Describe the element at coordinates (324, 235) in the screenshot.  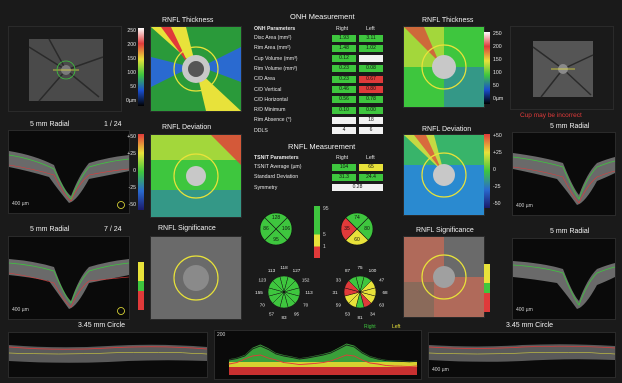
I see `quadrant-legend-5: 5` at that location.